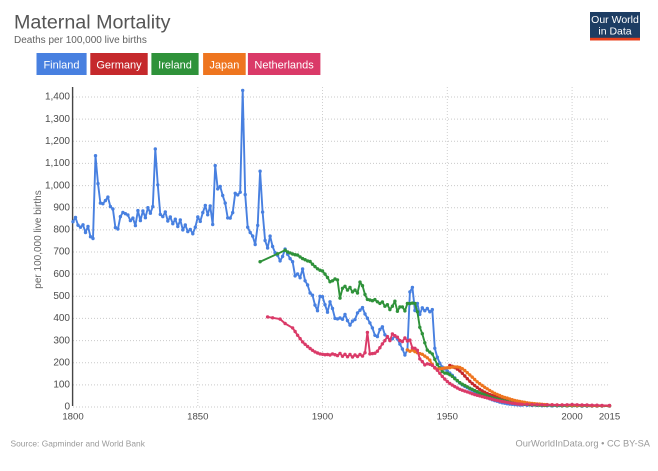 This screenshot has height=471, width=658. Describe the element at coordinates (80, 40) in the screenshot. I see `svg-text: Deaths per 100,000 live births` at that location.